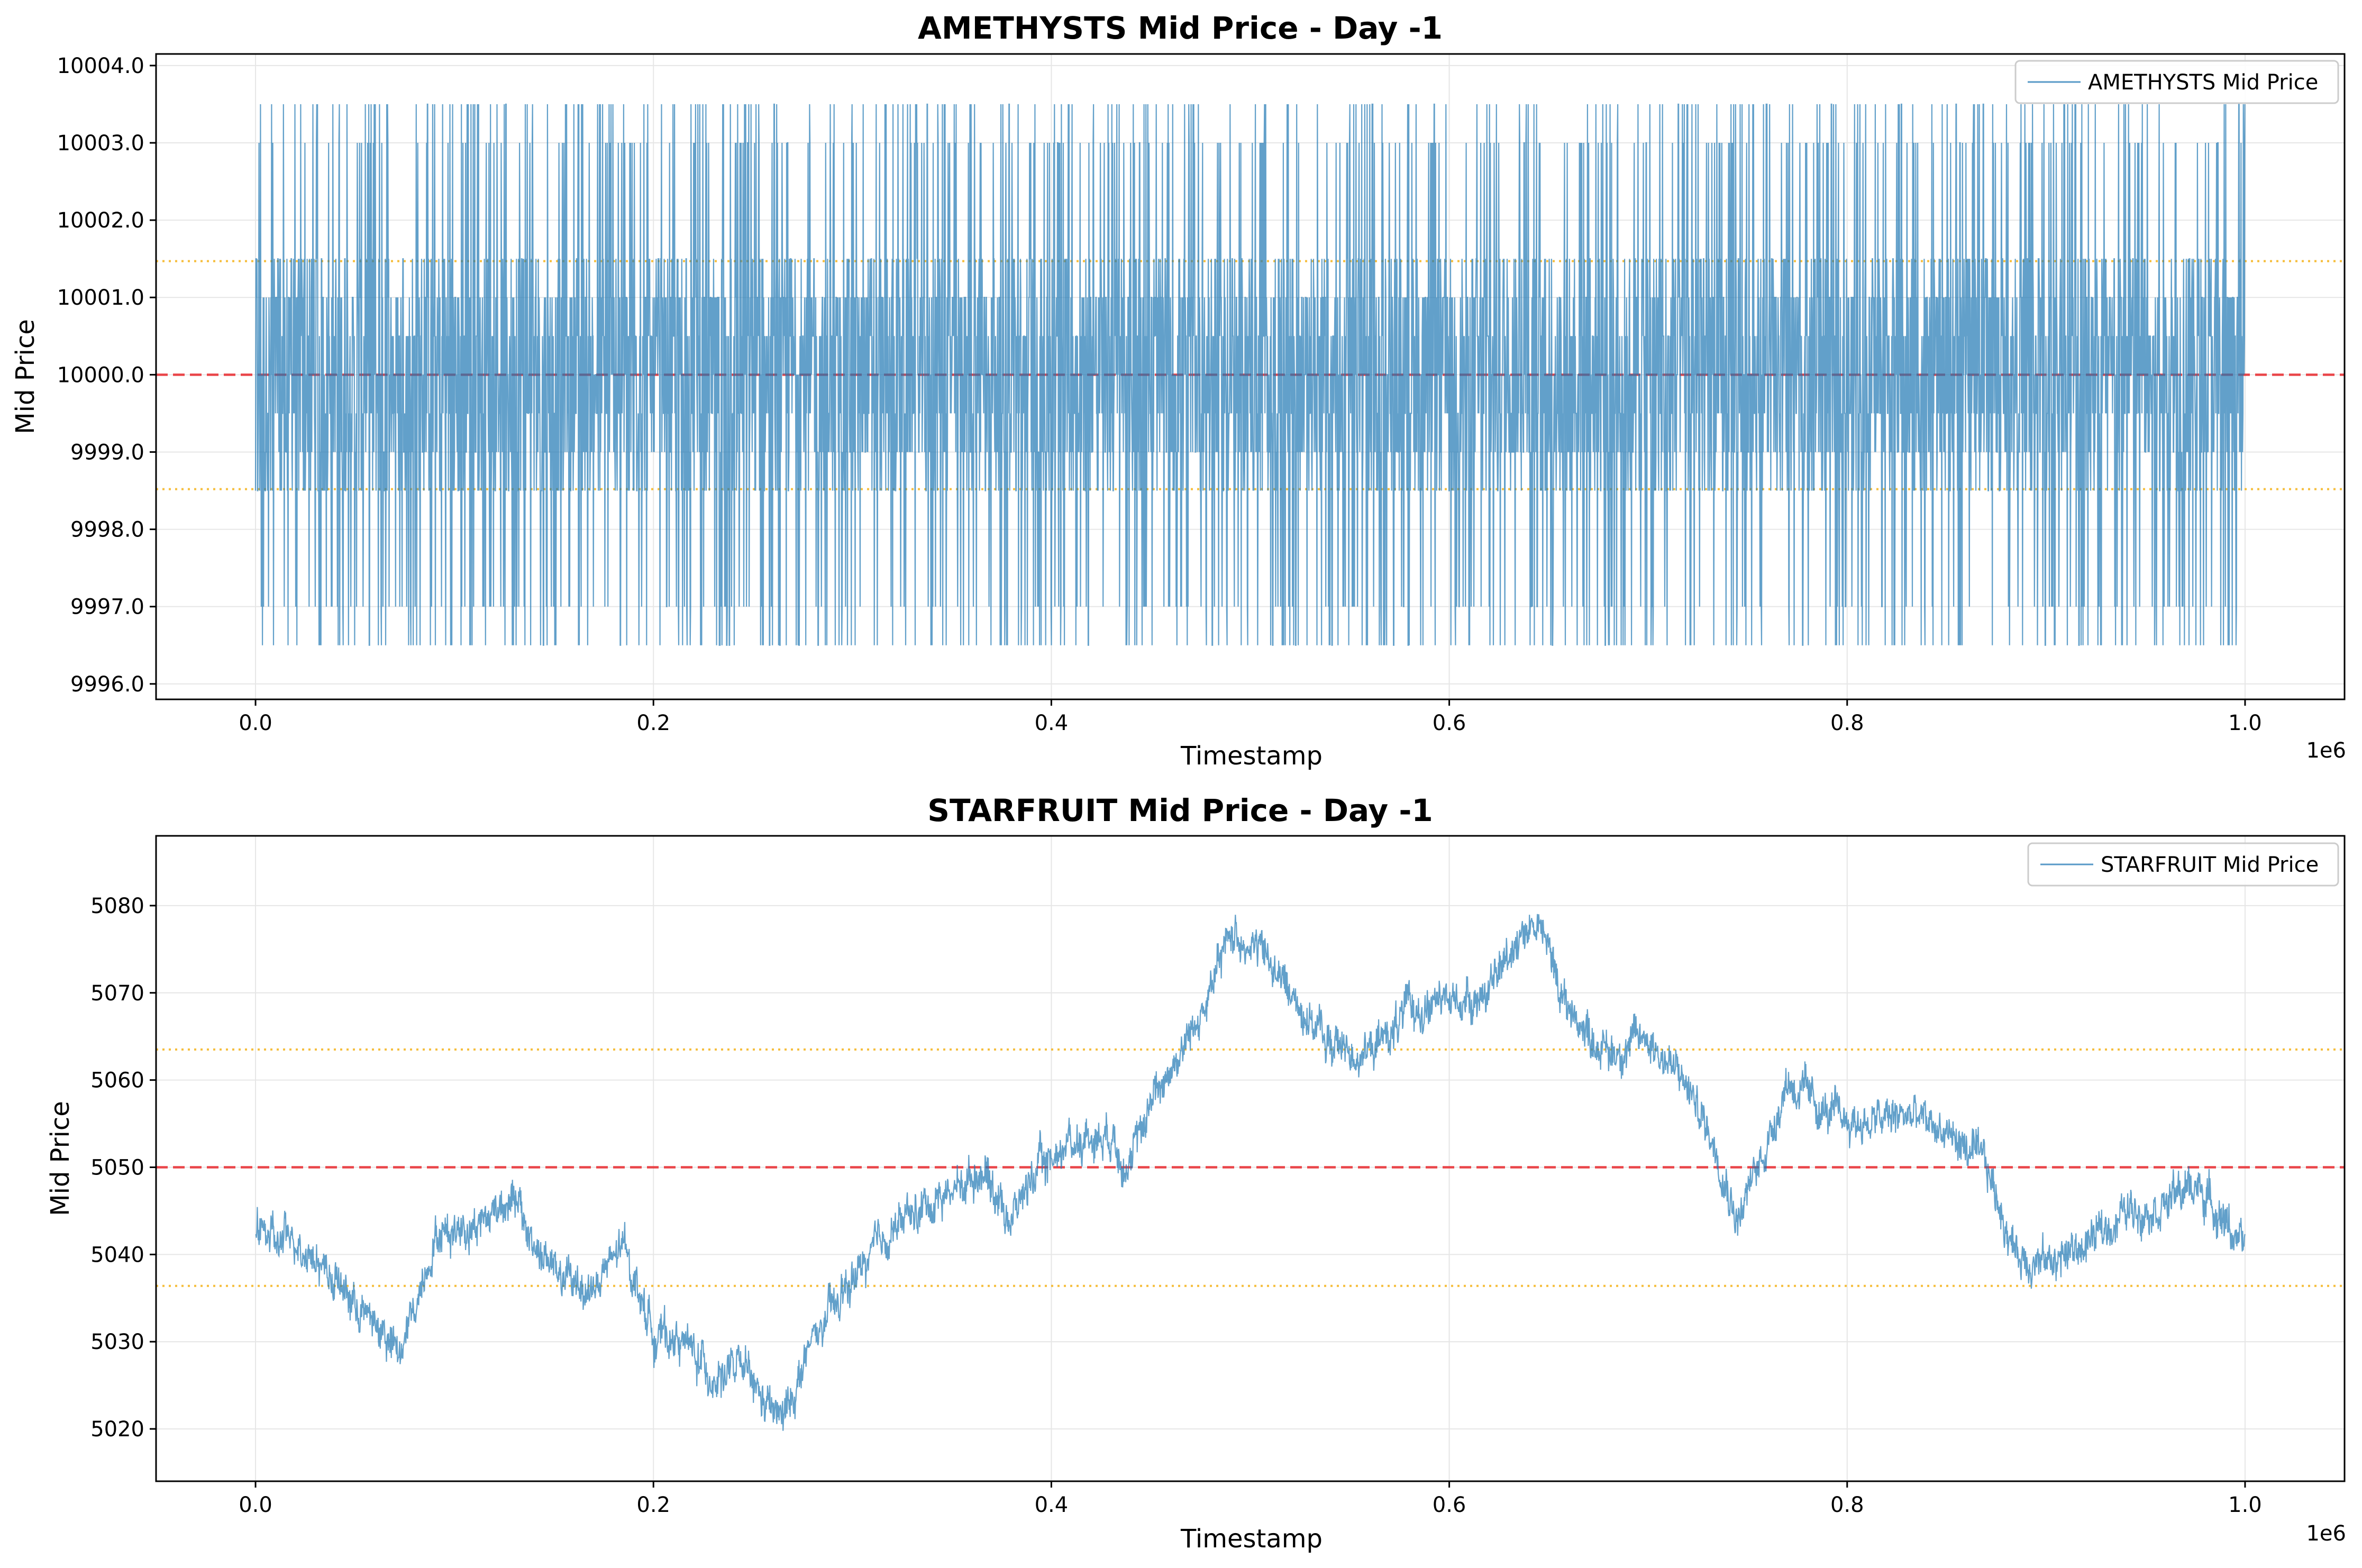 The width and height of the screenshot is (2362, 1568). Describe the element at coordinates (100, 143) in the screenshot. I see `y-tick-label: 10003.0` at that location.